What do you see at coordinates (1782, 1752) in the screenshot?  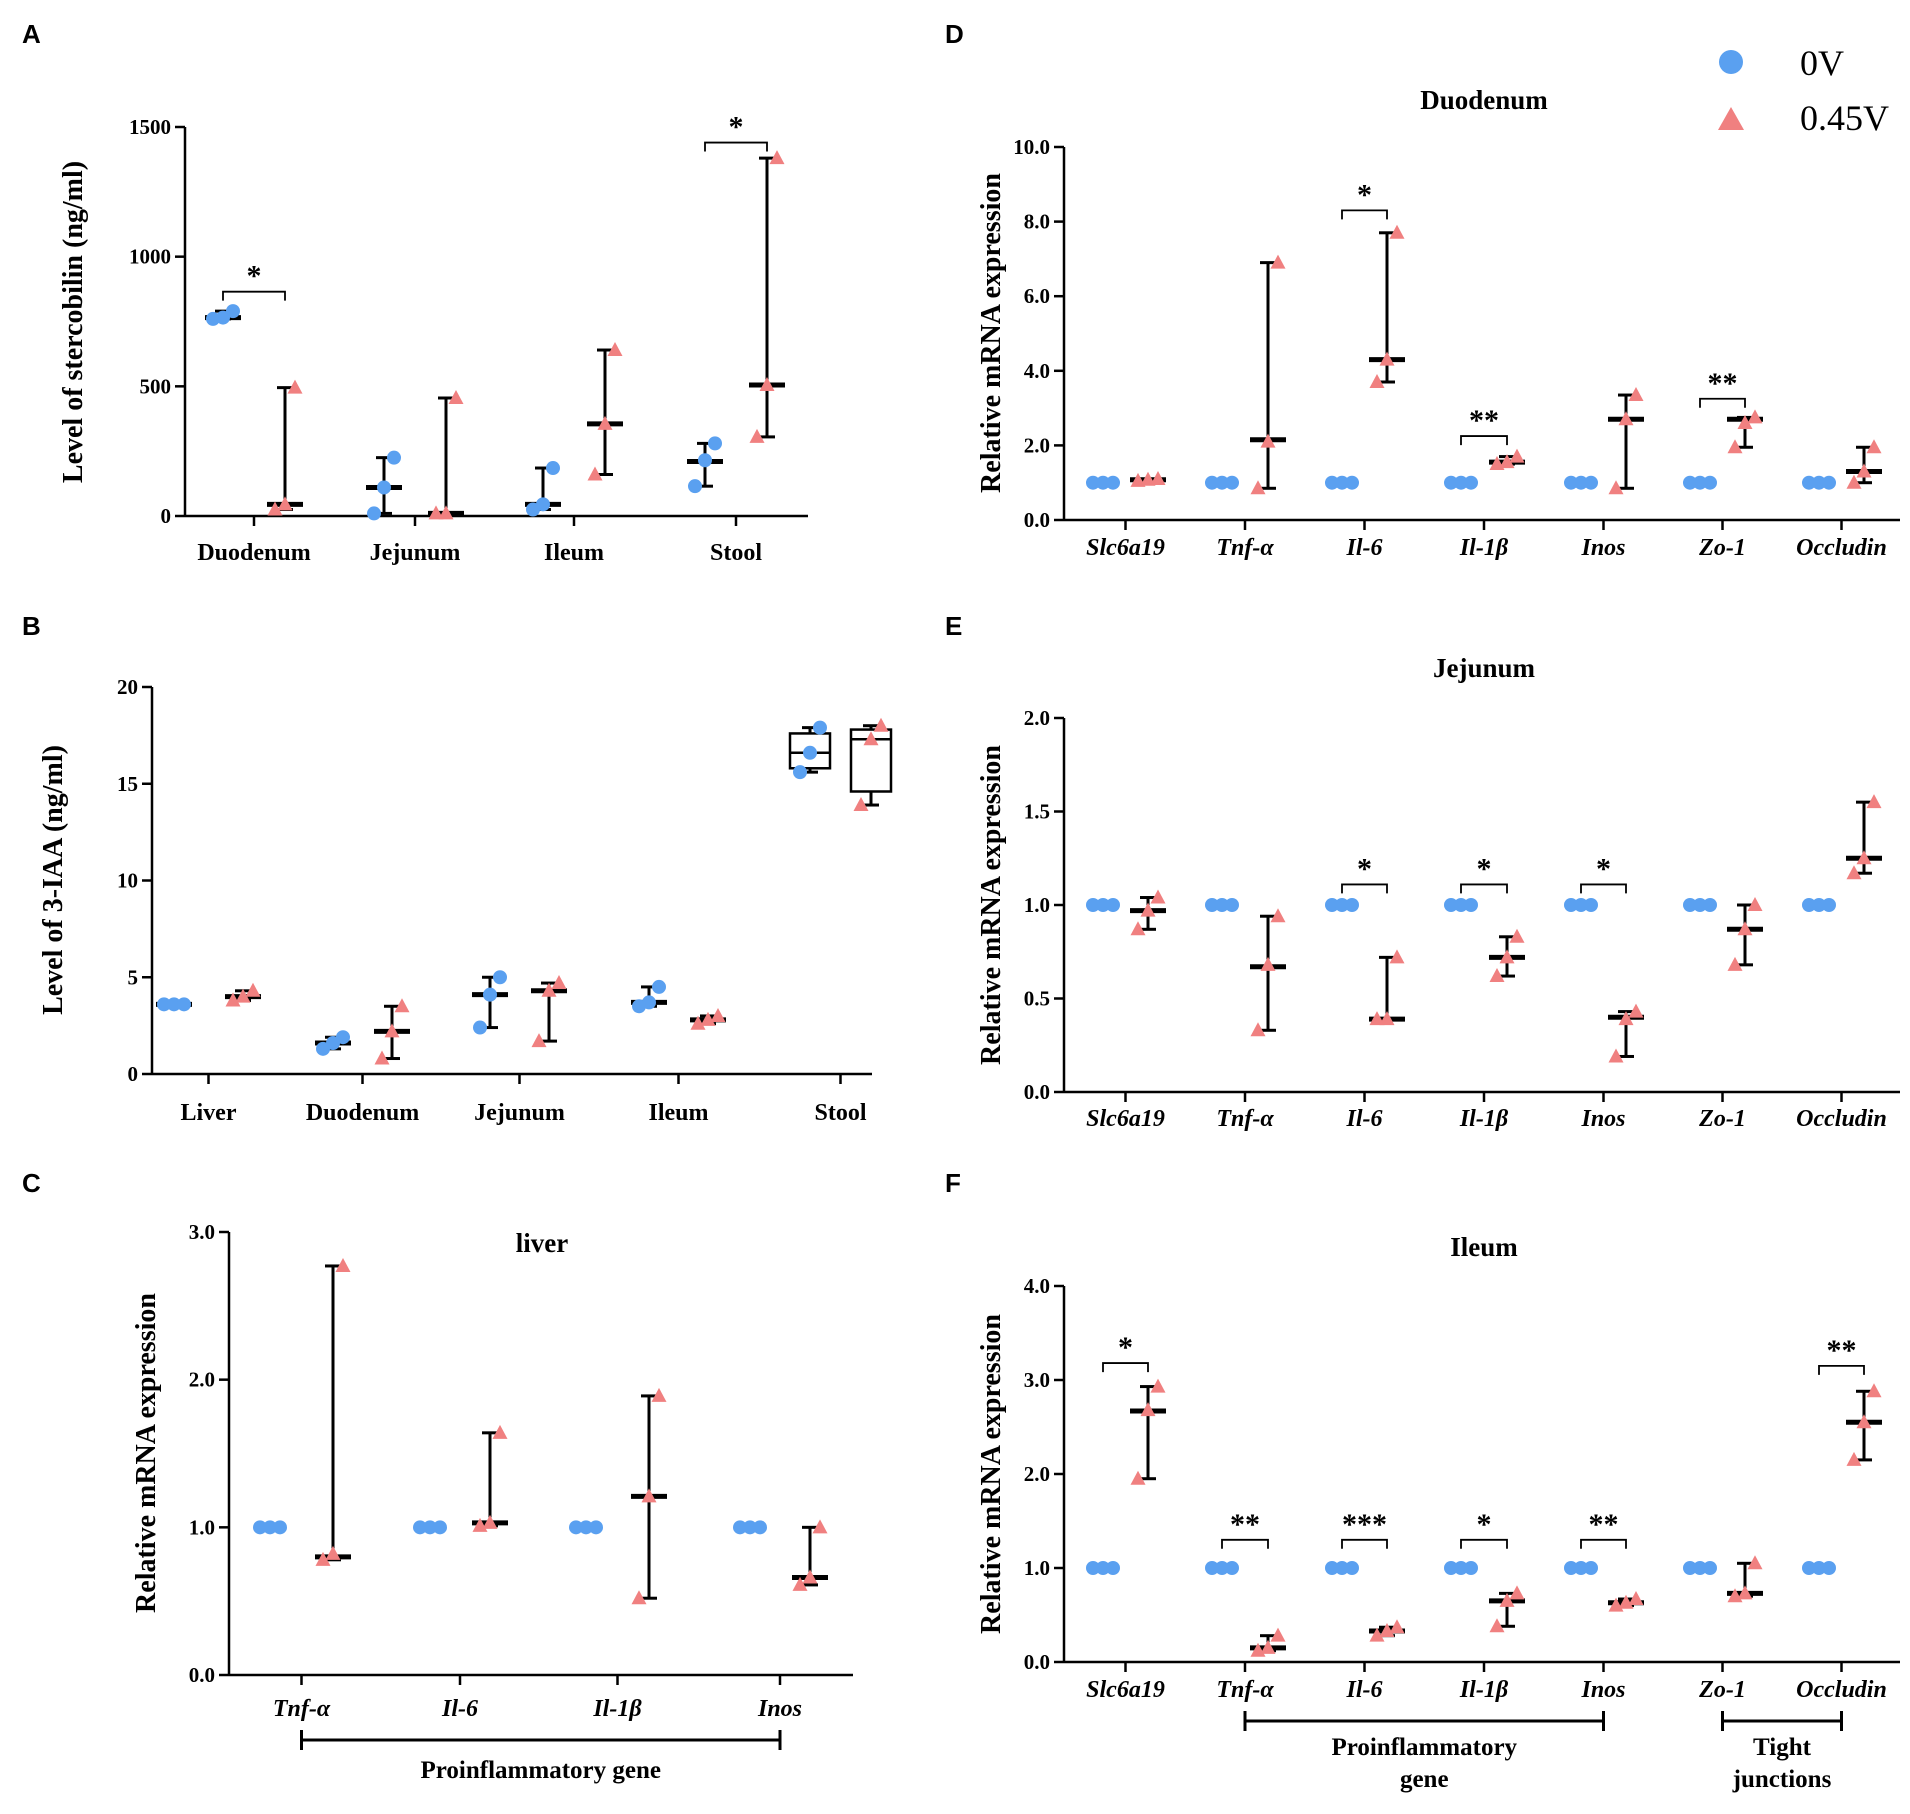 I see `group-label-tight-junctions: Tight junctions` at bounding box center [1782, 1752].